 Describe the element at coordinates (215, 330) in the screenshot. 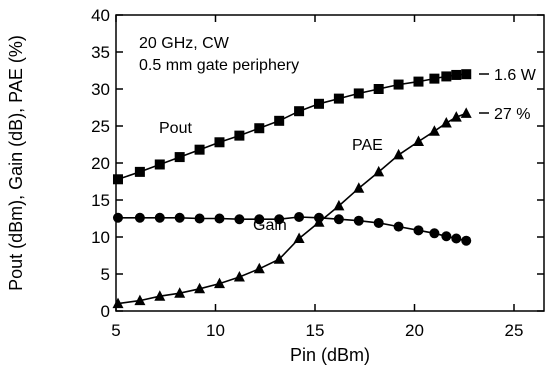

I see `x-tick-label-10: 10` at that location.